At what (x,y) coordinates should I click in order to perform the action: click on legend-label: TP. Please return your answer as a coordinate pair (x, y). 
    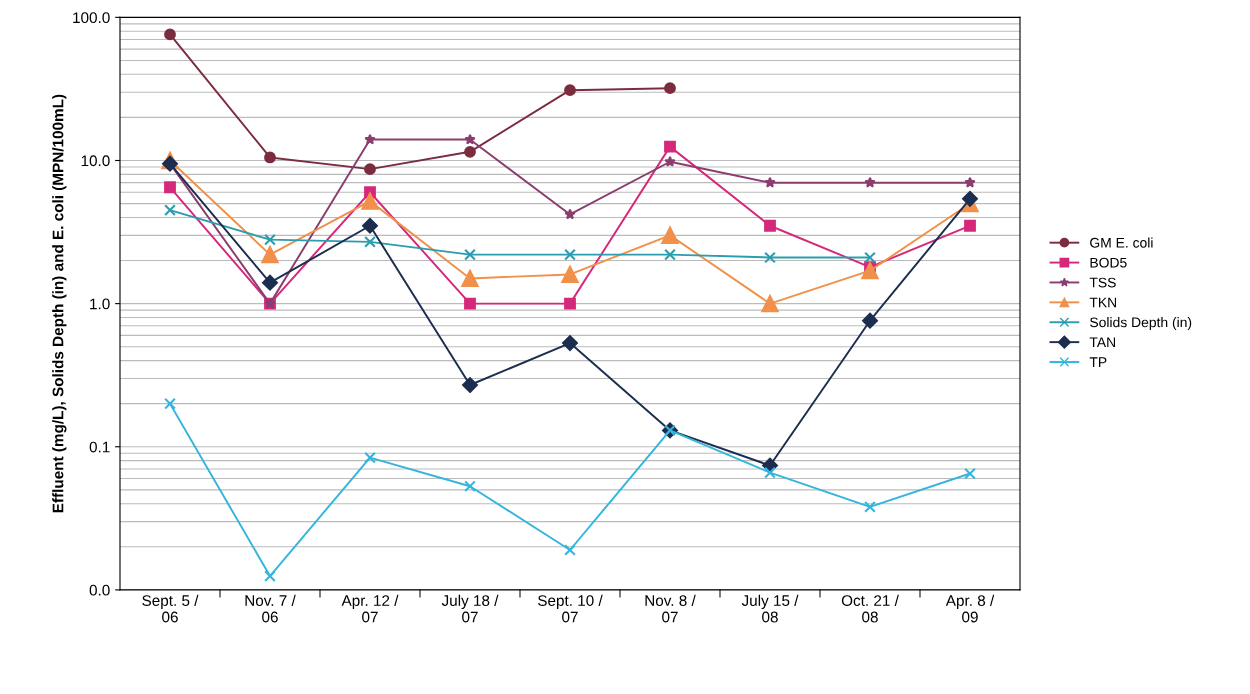
    Looking at the image, I should click on (1098, 362).